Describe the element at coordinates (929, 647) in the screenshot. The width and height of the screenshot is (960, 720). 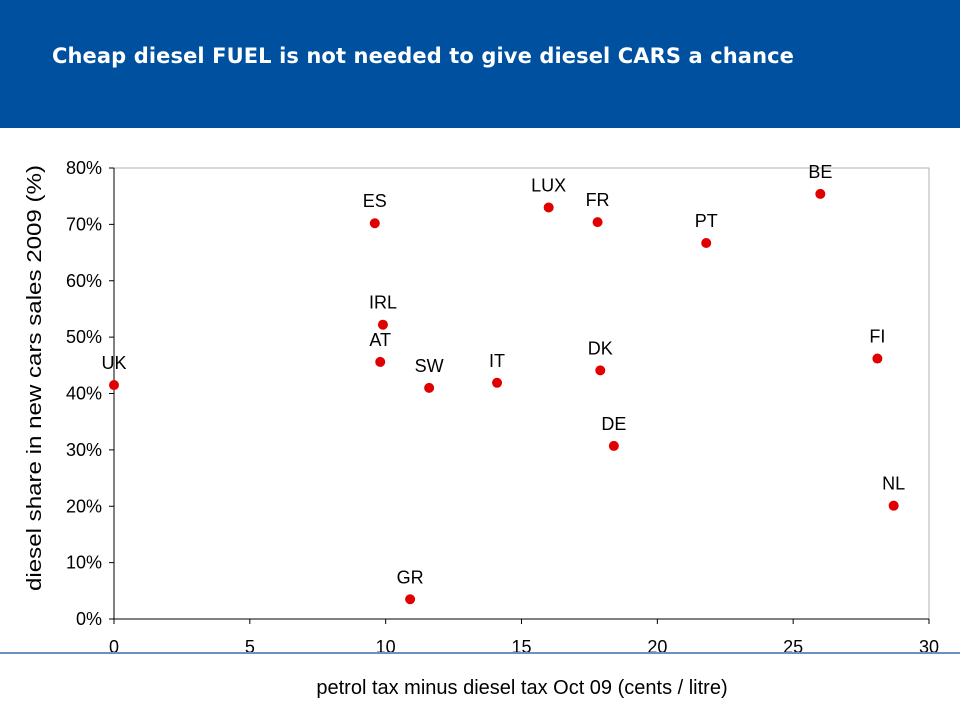
I see `x-tick-label: 30` at that location.